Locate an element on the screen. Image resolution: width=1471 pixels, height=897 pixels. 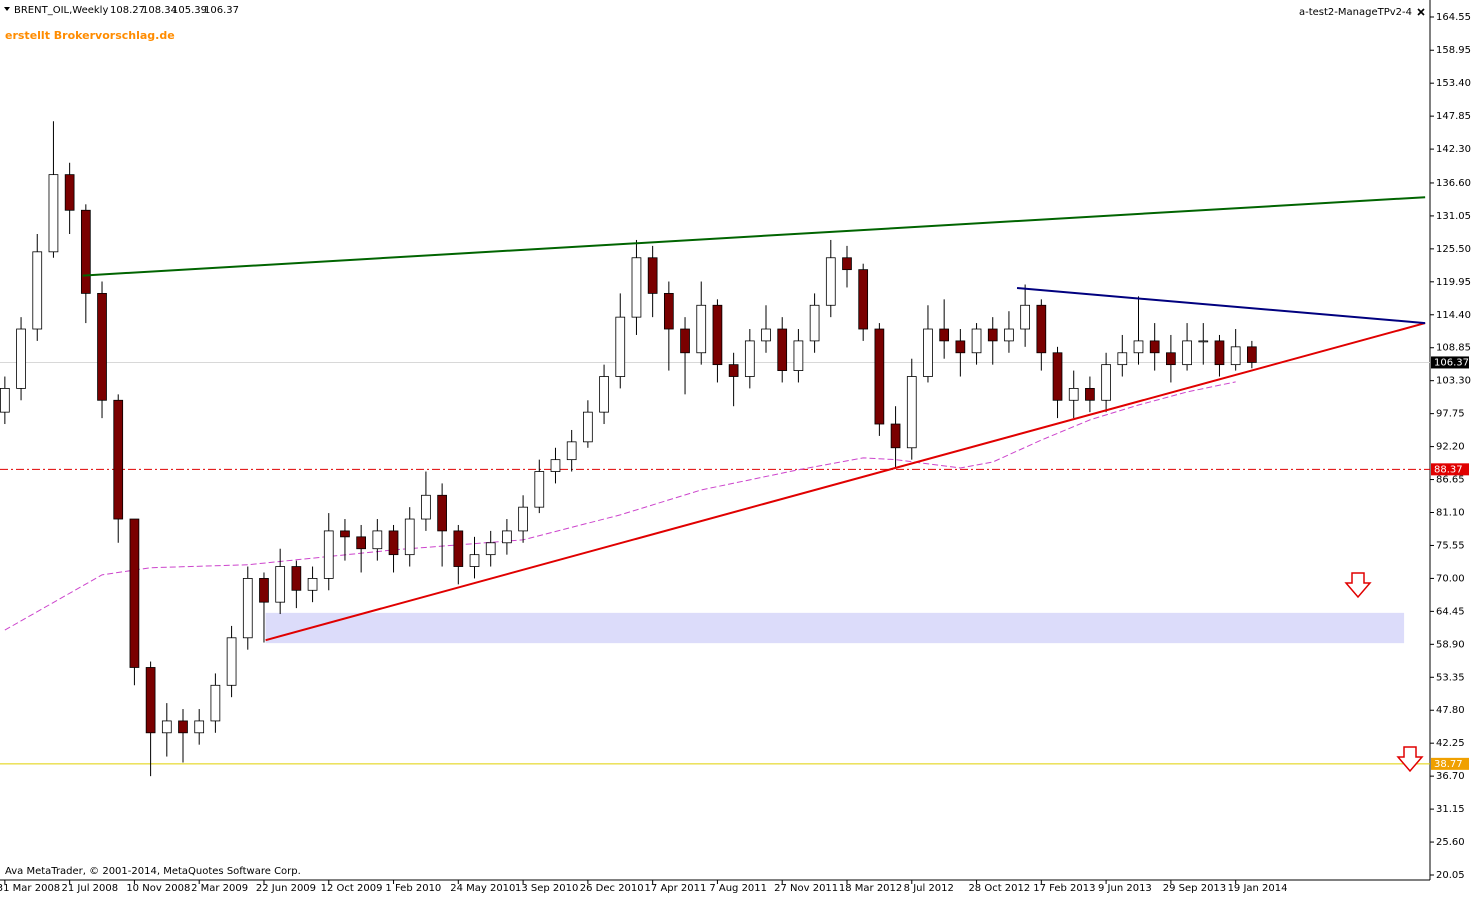
x-tick-label: 19 Jan 2014 is located at coordinates (1258, 888).